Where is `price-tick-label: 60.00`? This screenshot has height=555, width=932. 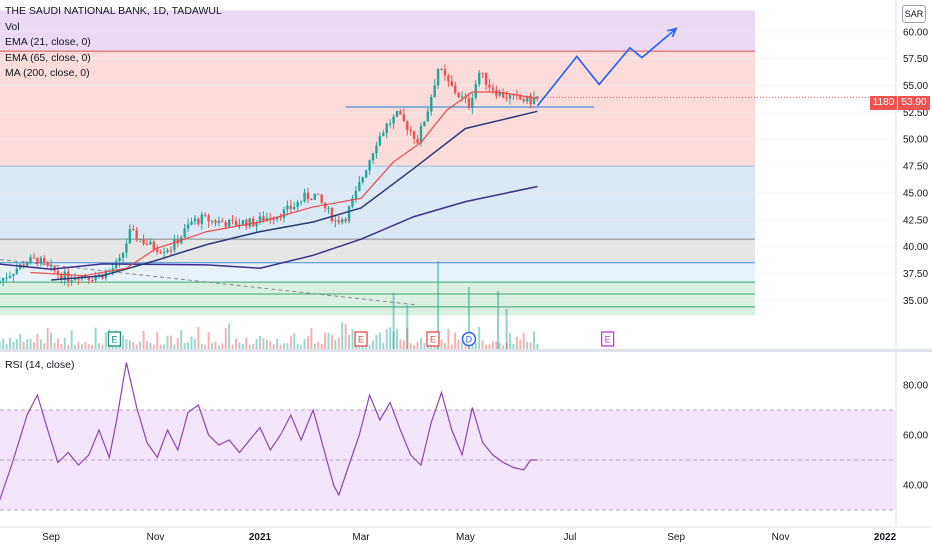
price-tick-label: 60.00 is located at coordinates (915, 32).